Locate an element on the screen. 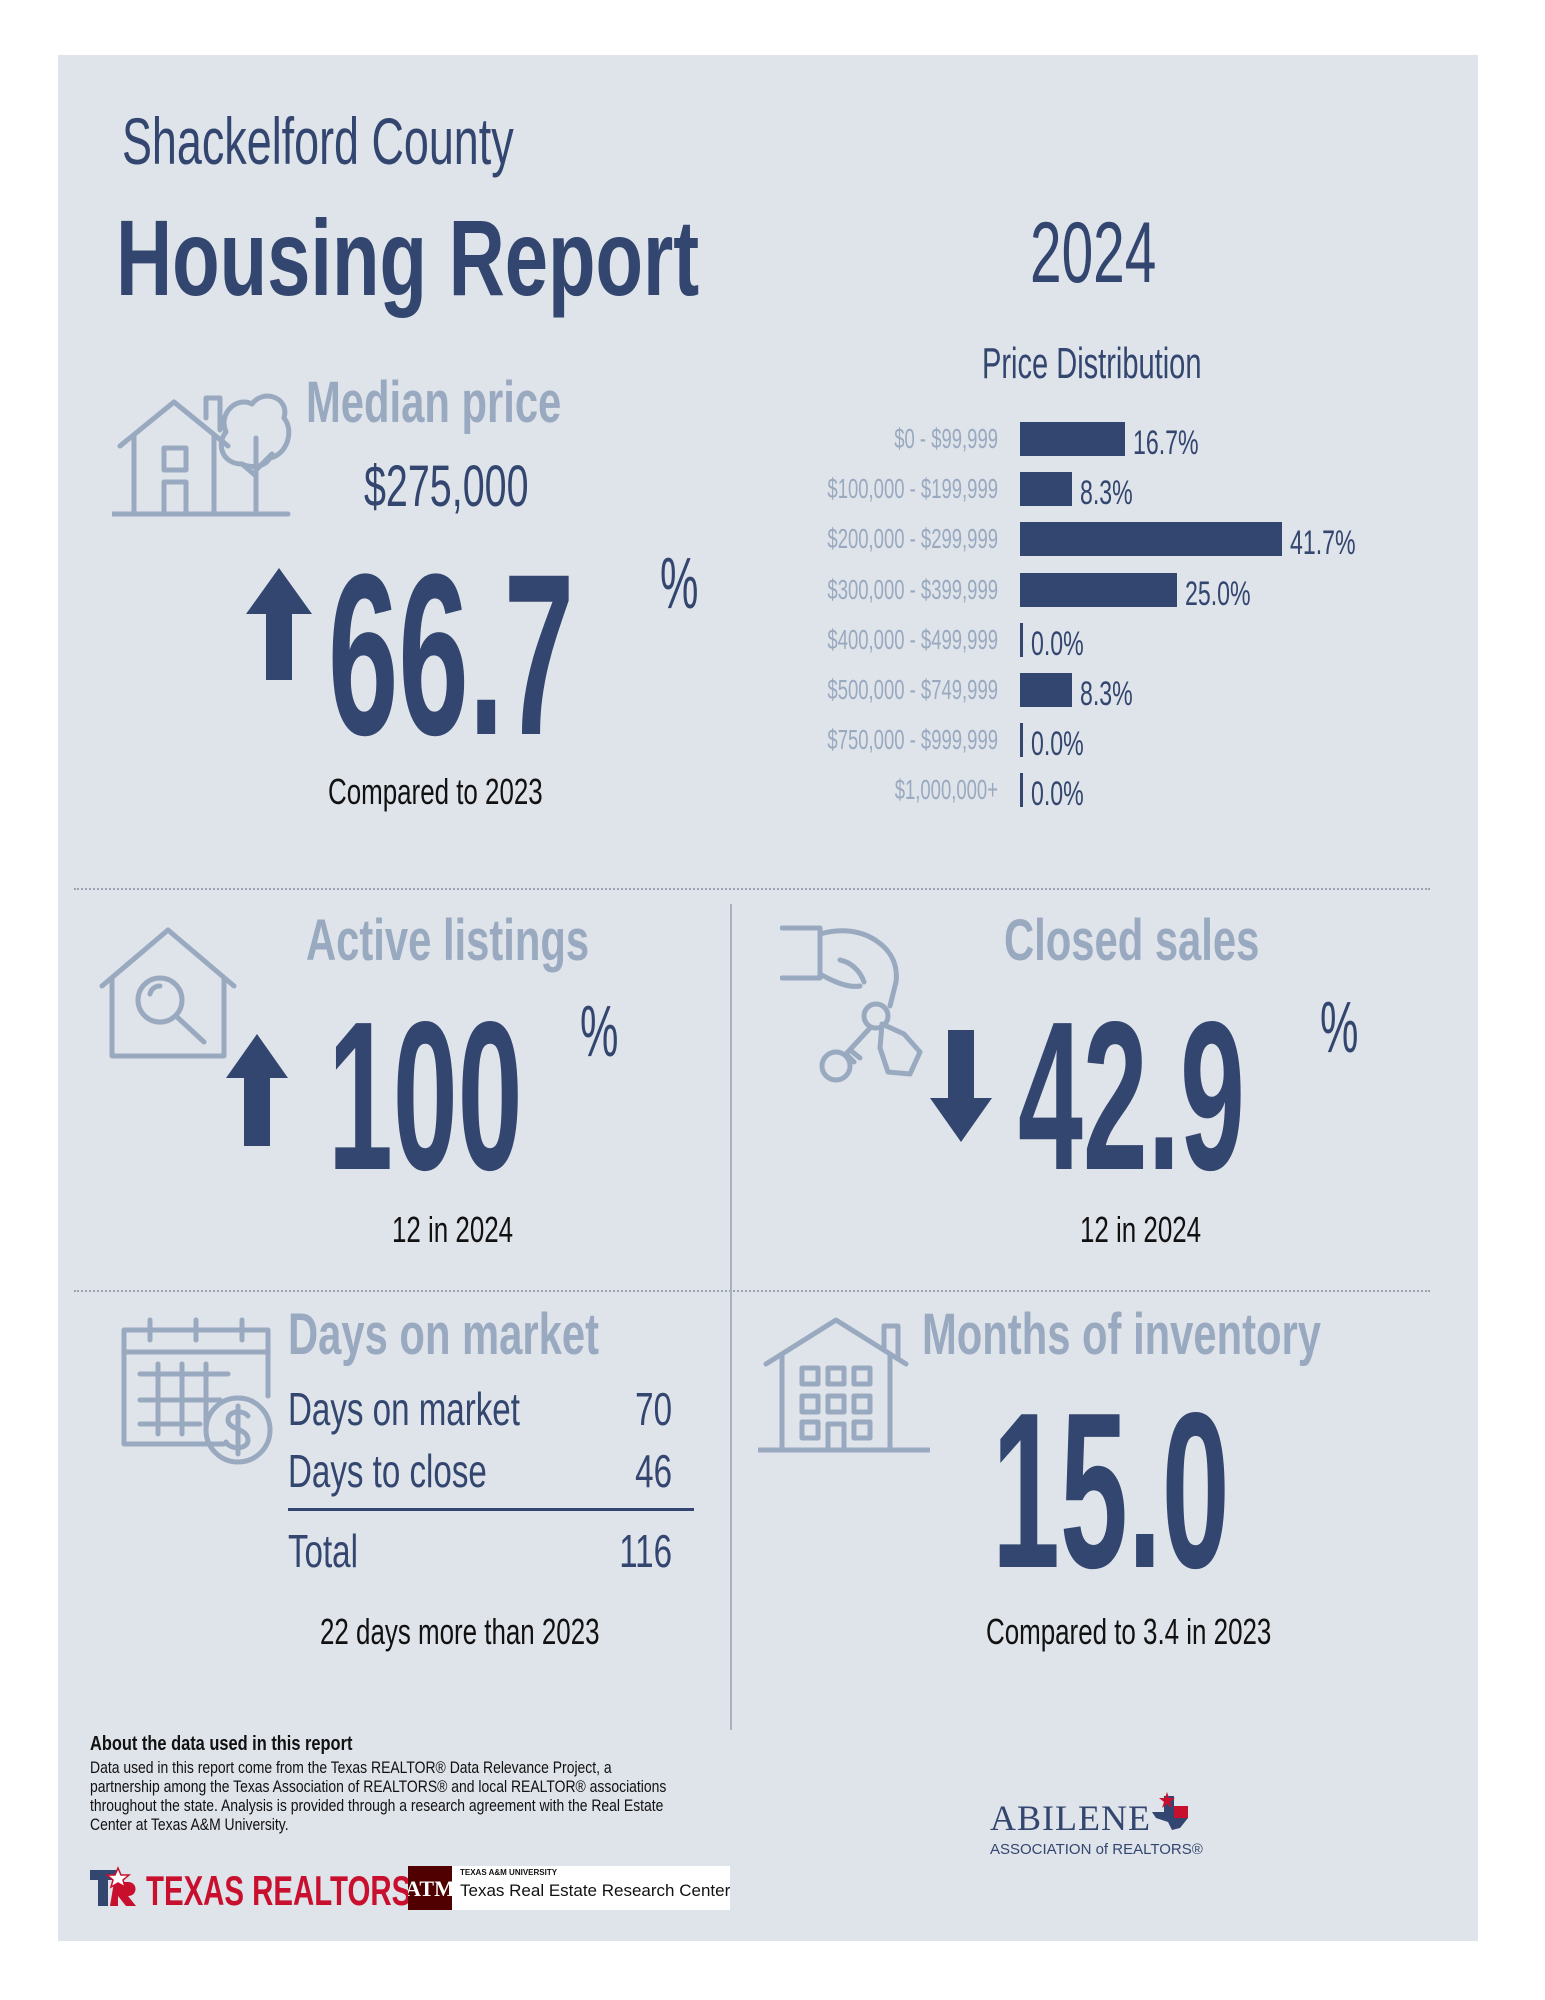 The height and width of the screenshot is (2000, 1545). tamu-center-text: Texas Real Estate Research Center is located at coordinates (595, 1890).